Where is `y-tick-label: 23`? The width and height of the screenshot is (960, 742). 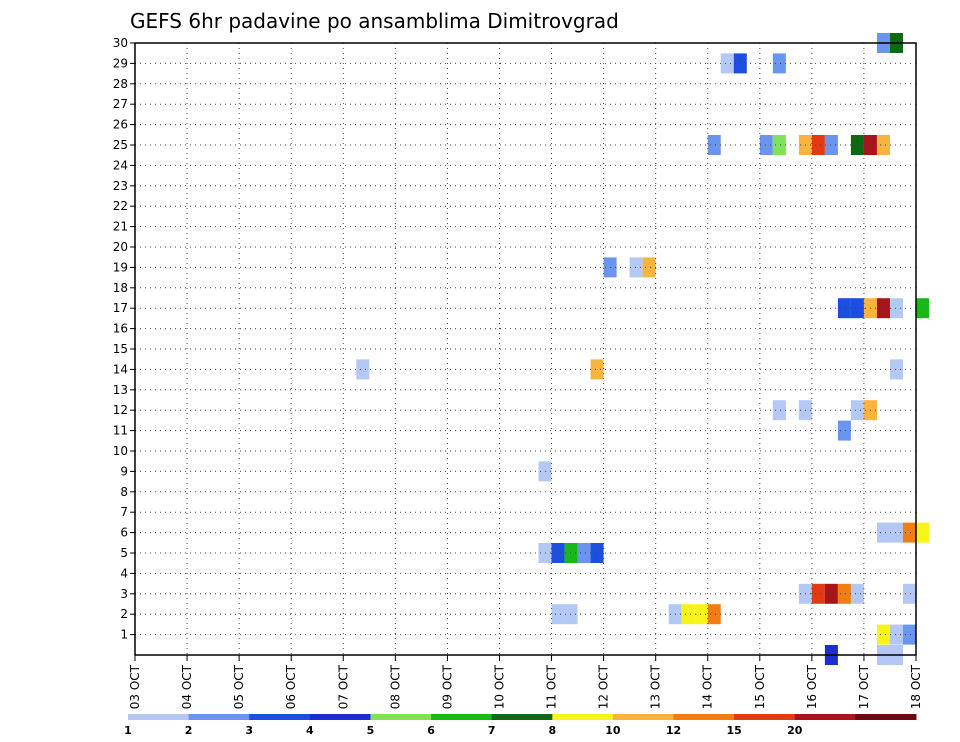 y-tick-label: 23 is located at coordinates (120, 186).